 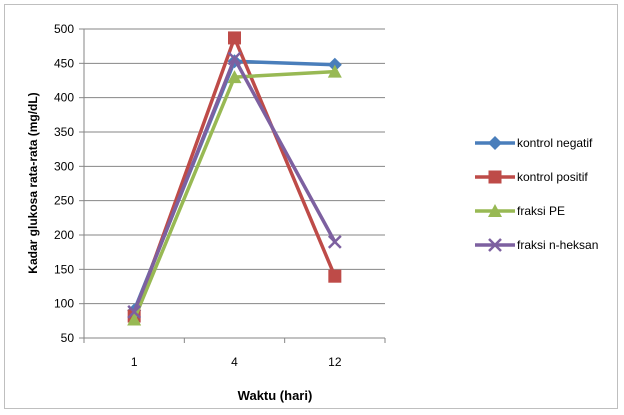 I want to click on x-axis-label: Waktu (hari), so click(x=275, y=395).